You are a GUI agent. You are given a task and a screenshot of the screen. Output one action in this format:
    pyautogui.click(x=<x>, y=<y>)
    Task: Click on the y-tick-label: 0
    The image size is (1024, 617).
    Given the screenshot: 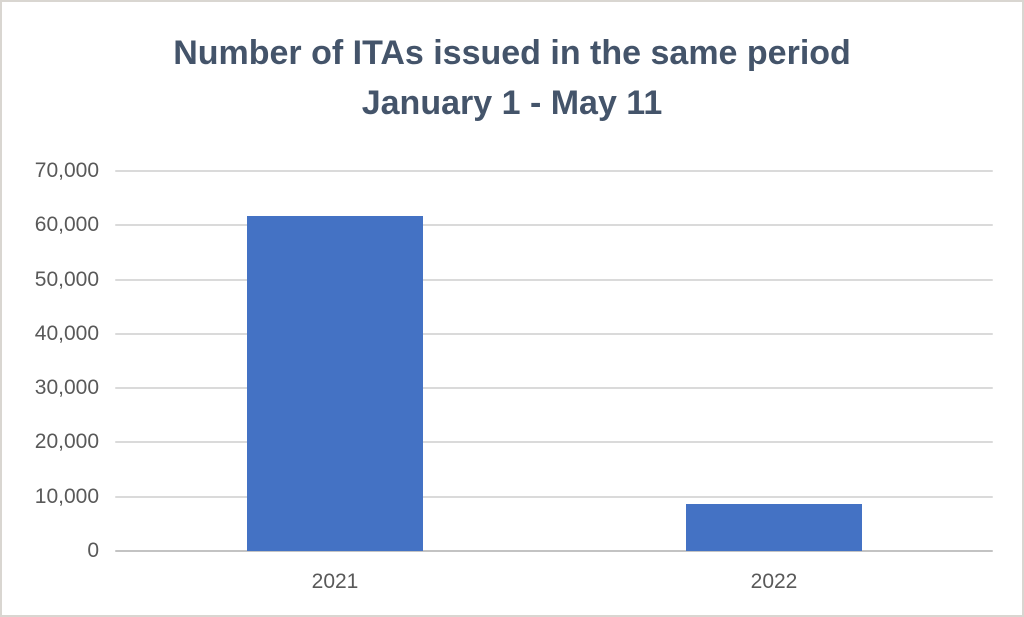 What is the action you would take?
    pyautogui.click(x=93, y=550)
    